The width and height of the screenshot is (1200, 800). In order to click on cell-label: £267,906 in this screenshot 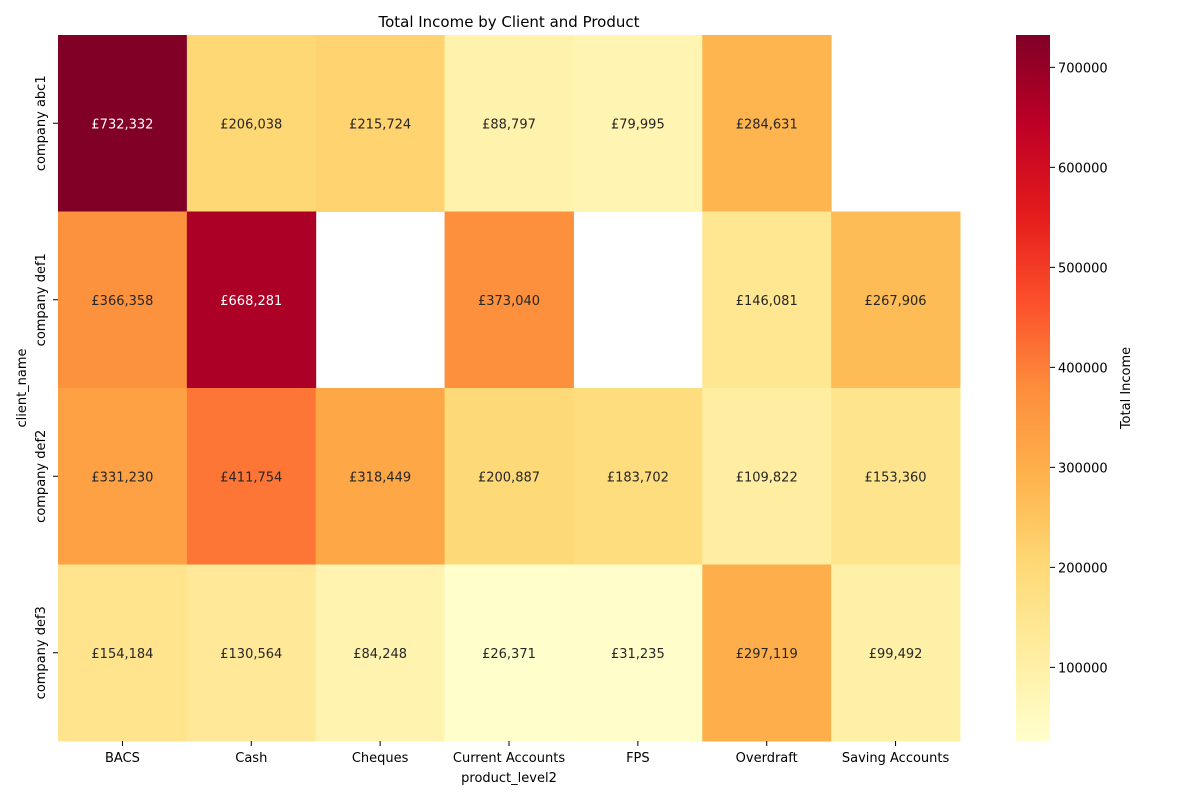, I will do `click(896, 301)`.